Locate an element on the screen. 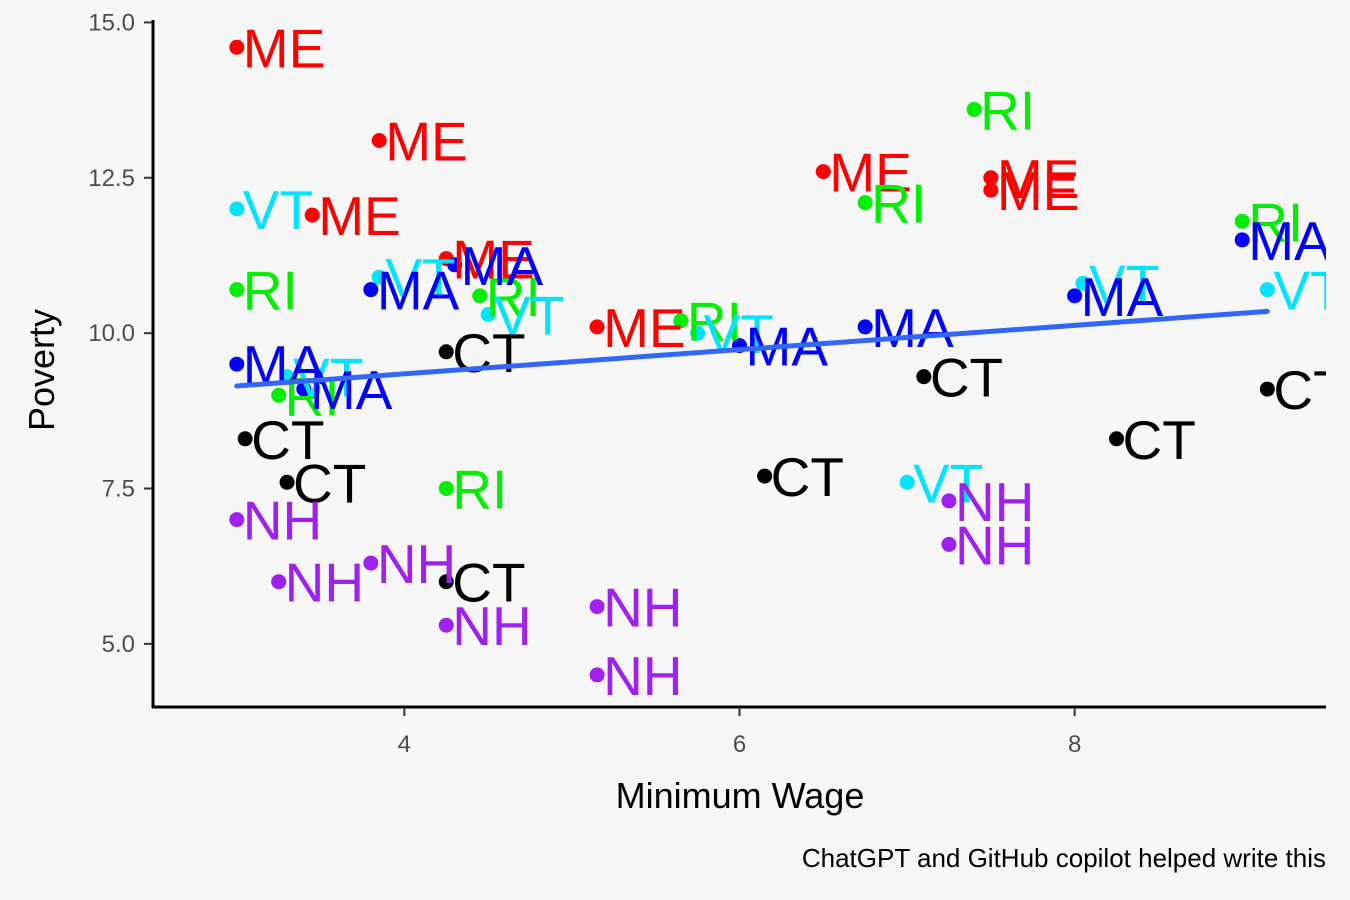  point-label-ct-32: CT is located at coordinates (287, 440).